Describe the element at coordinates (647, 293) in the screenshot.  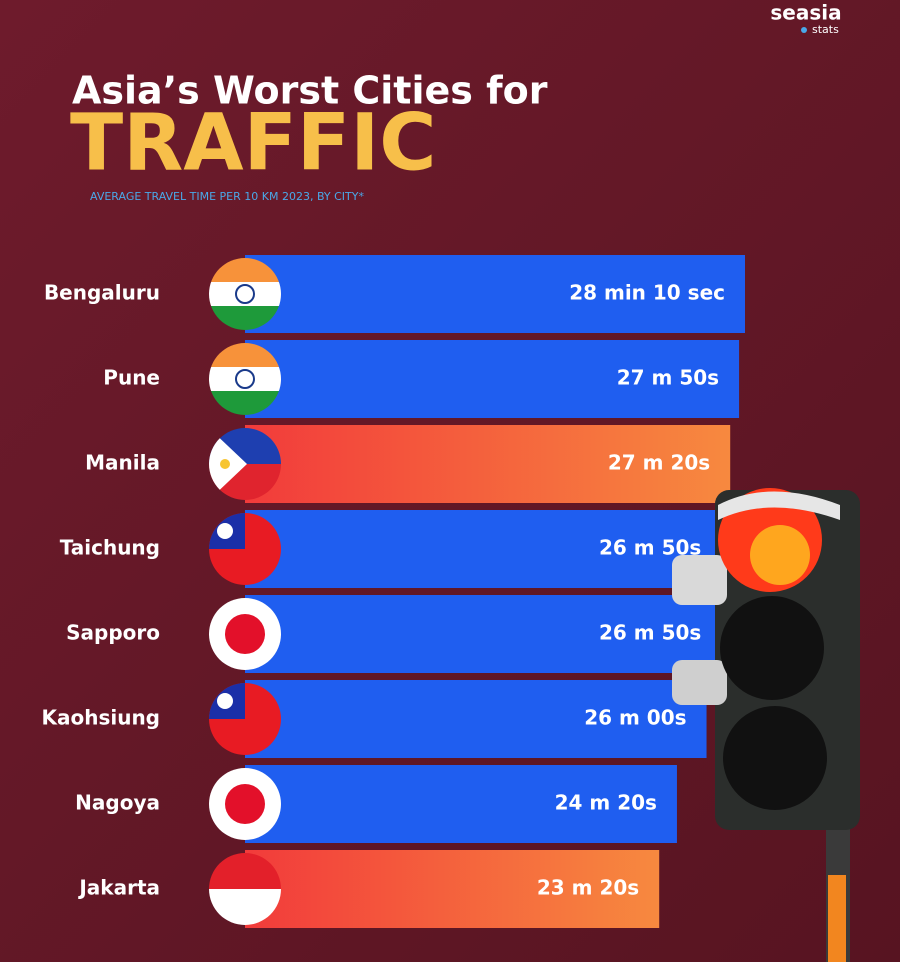
I see `value-label: 28 min 10 sec` at that location.